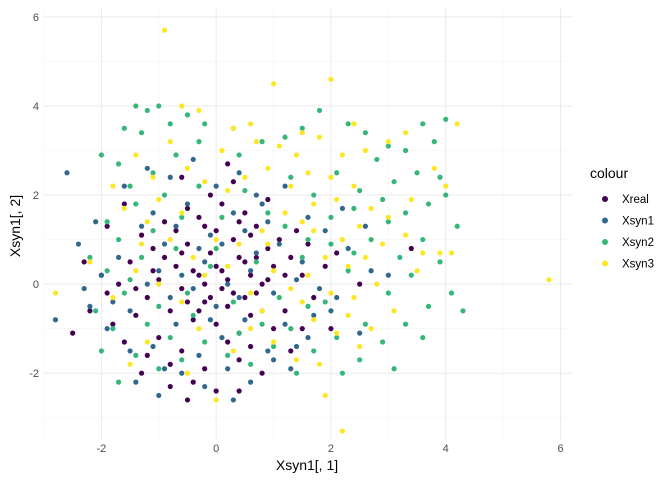 The width and height of the screenshot is (672, 480). Describe the element at coordinates (36, 107) in the screenshot. I see `y-tick-label: 4` at that location.